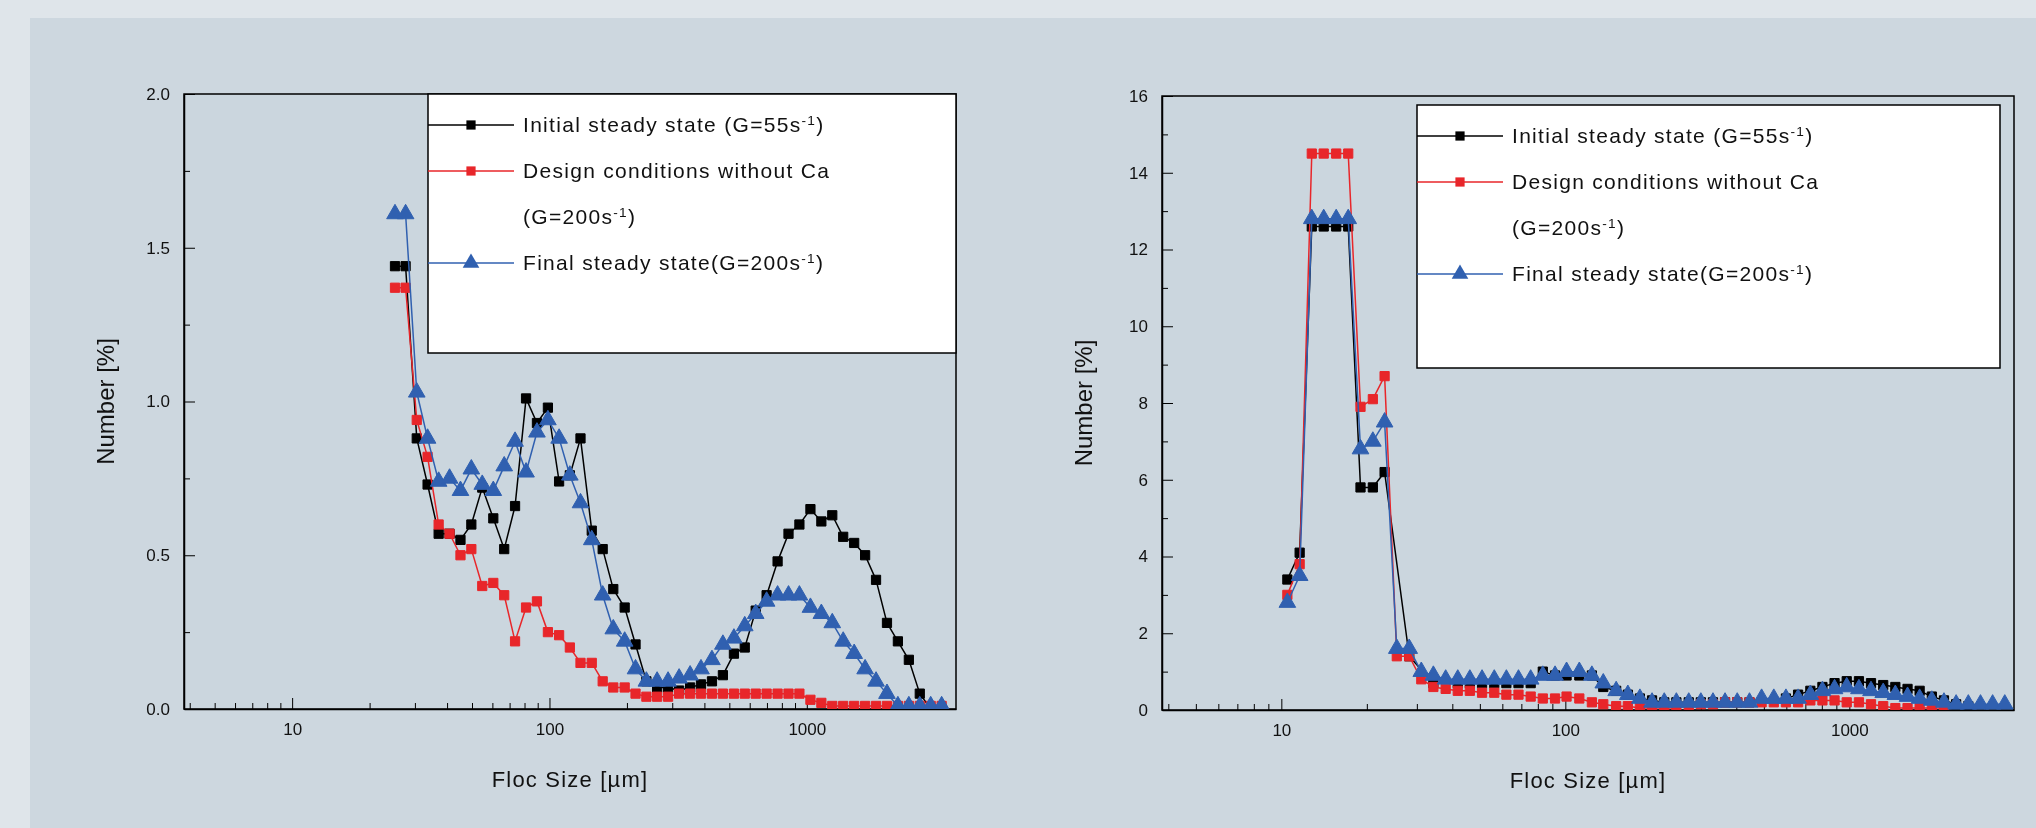  I want to click on y-tick-label: 8, so click(1143, 403).